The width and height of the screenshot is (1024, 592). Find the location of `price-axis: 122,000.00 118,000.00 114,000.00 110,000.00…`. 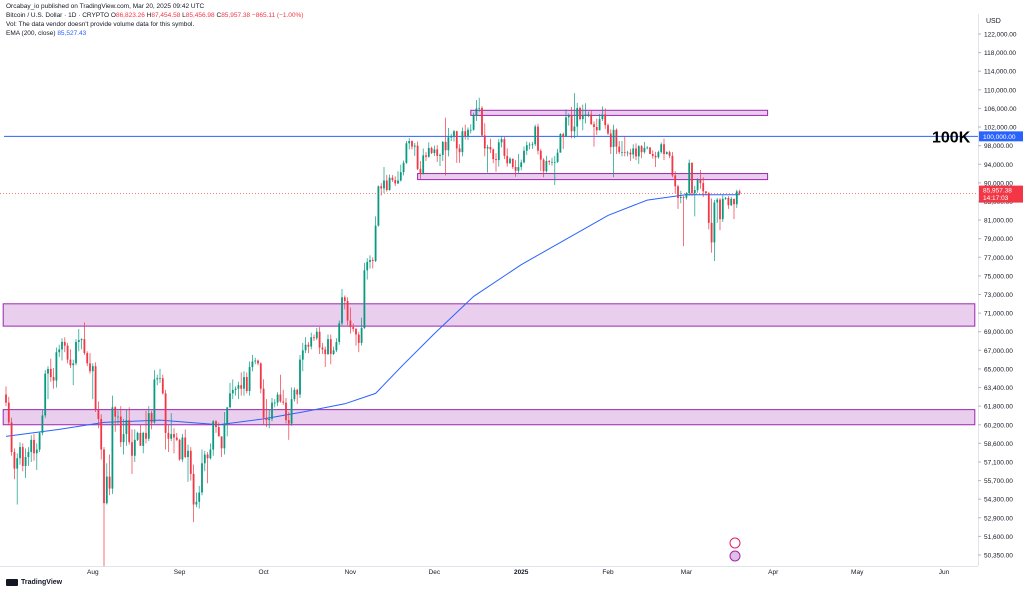

price-axis: 122,000.00 118,000.00 114,000.00 110,000.00… is located at coordinates (997, 296).